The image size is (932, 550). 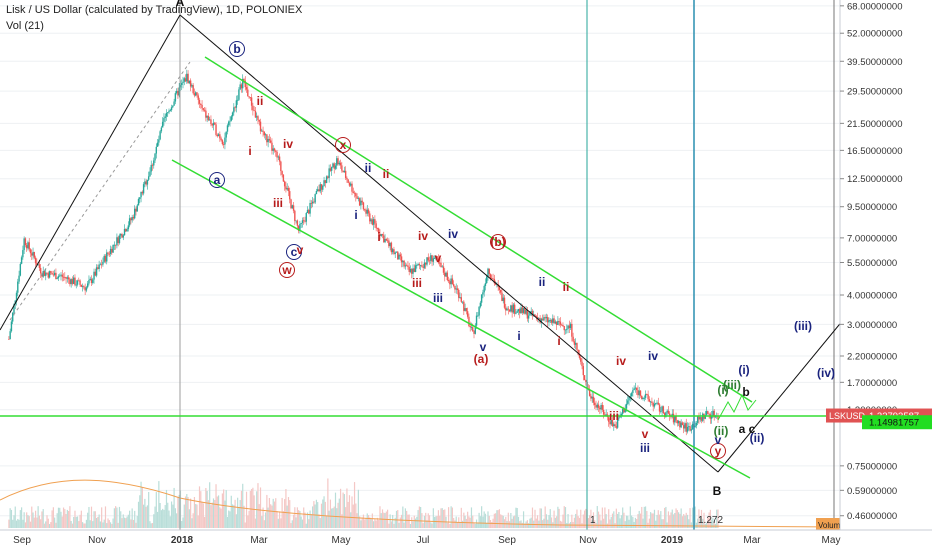 I want to click on y-tick-label: 0.75000000, so click(x=872, y=466).